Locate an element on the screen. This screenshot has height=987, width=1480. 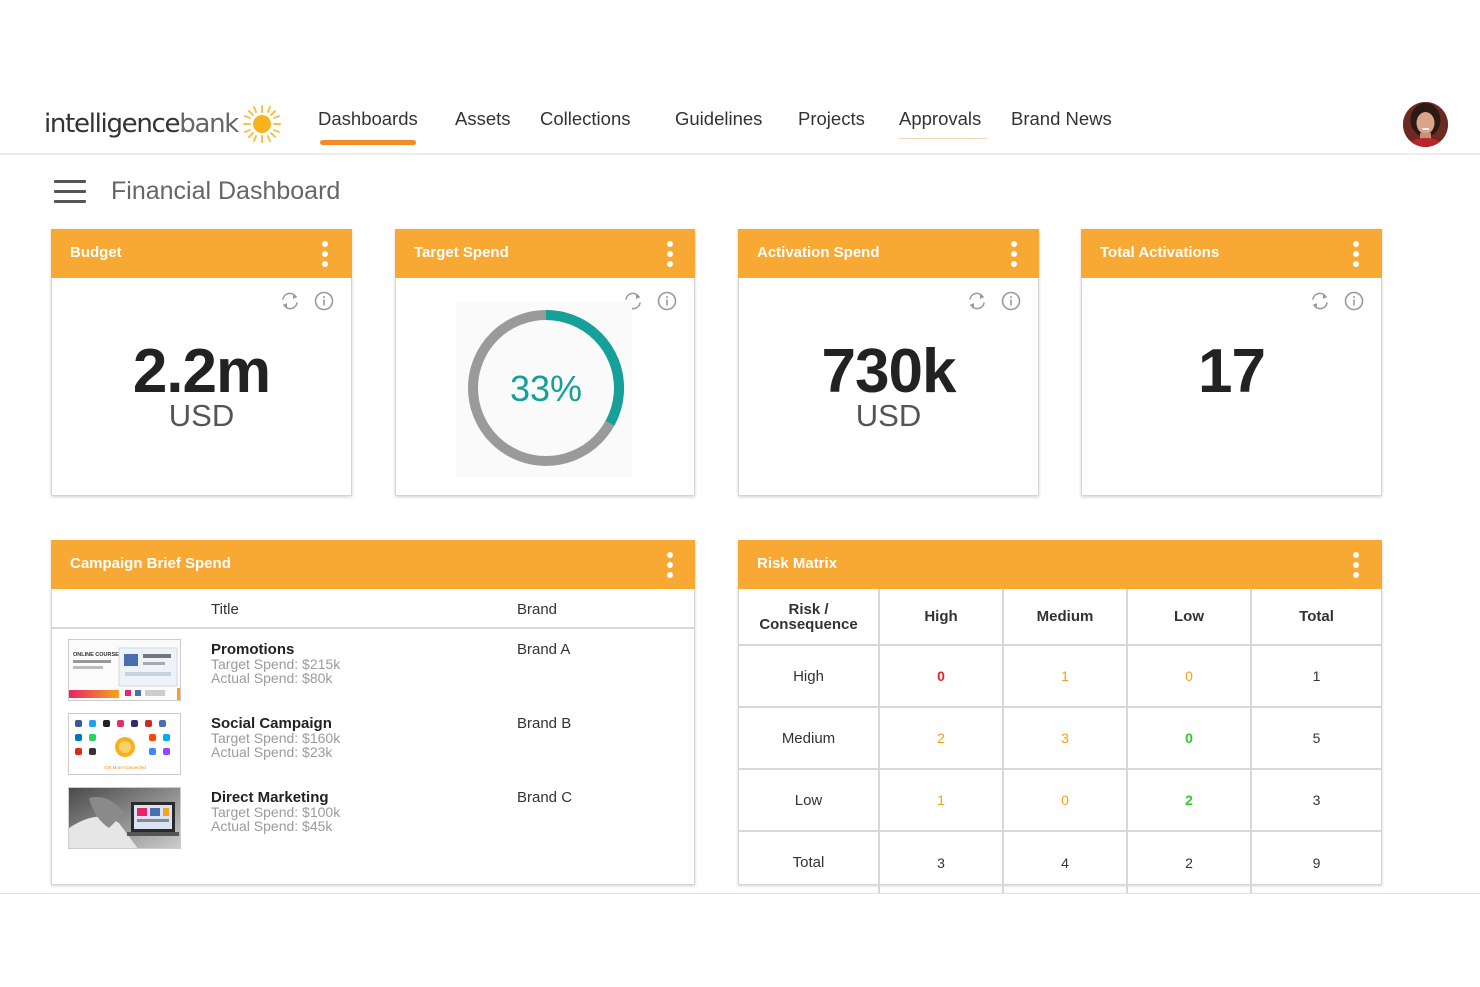
risk-column-total: 3 is located at coordinates (941, 861).